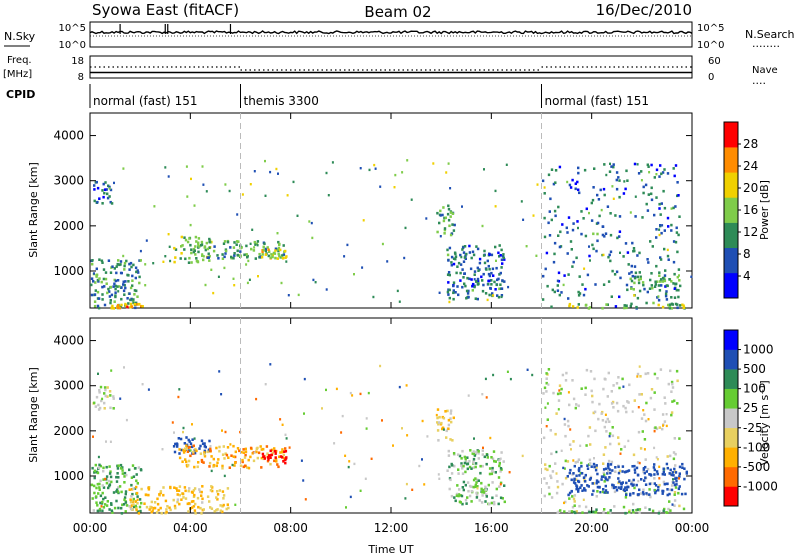 The image size is (800, 558). Describe the element at coordinates (81, 77) in the screenshot. I see `freq-tick-bottom: 8` at that location.